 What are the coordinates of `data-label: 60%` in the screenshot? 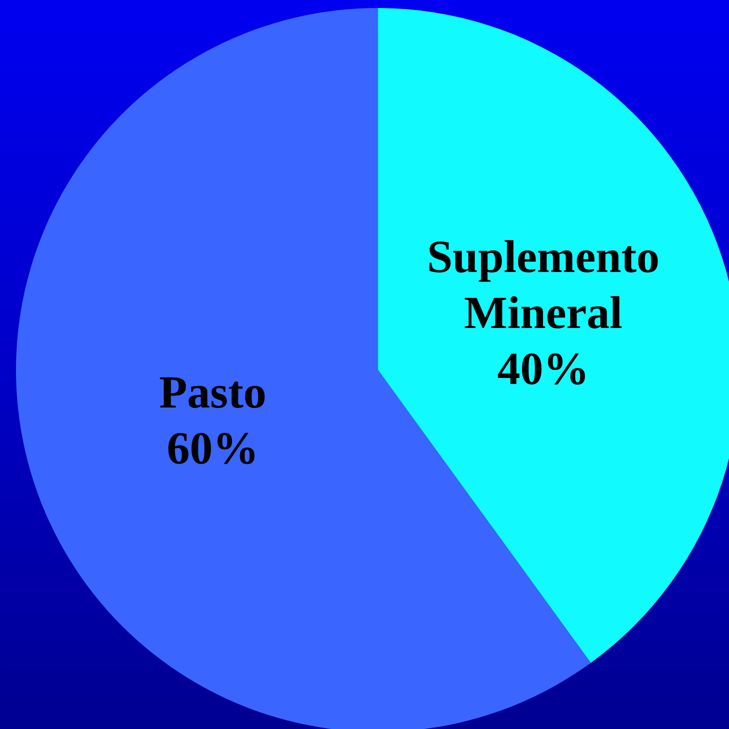 It's located at (212, 448).